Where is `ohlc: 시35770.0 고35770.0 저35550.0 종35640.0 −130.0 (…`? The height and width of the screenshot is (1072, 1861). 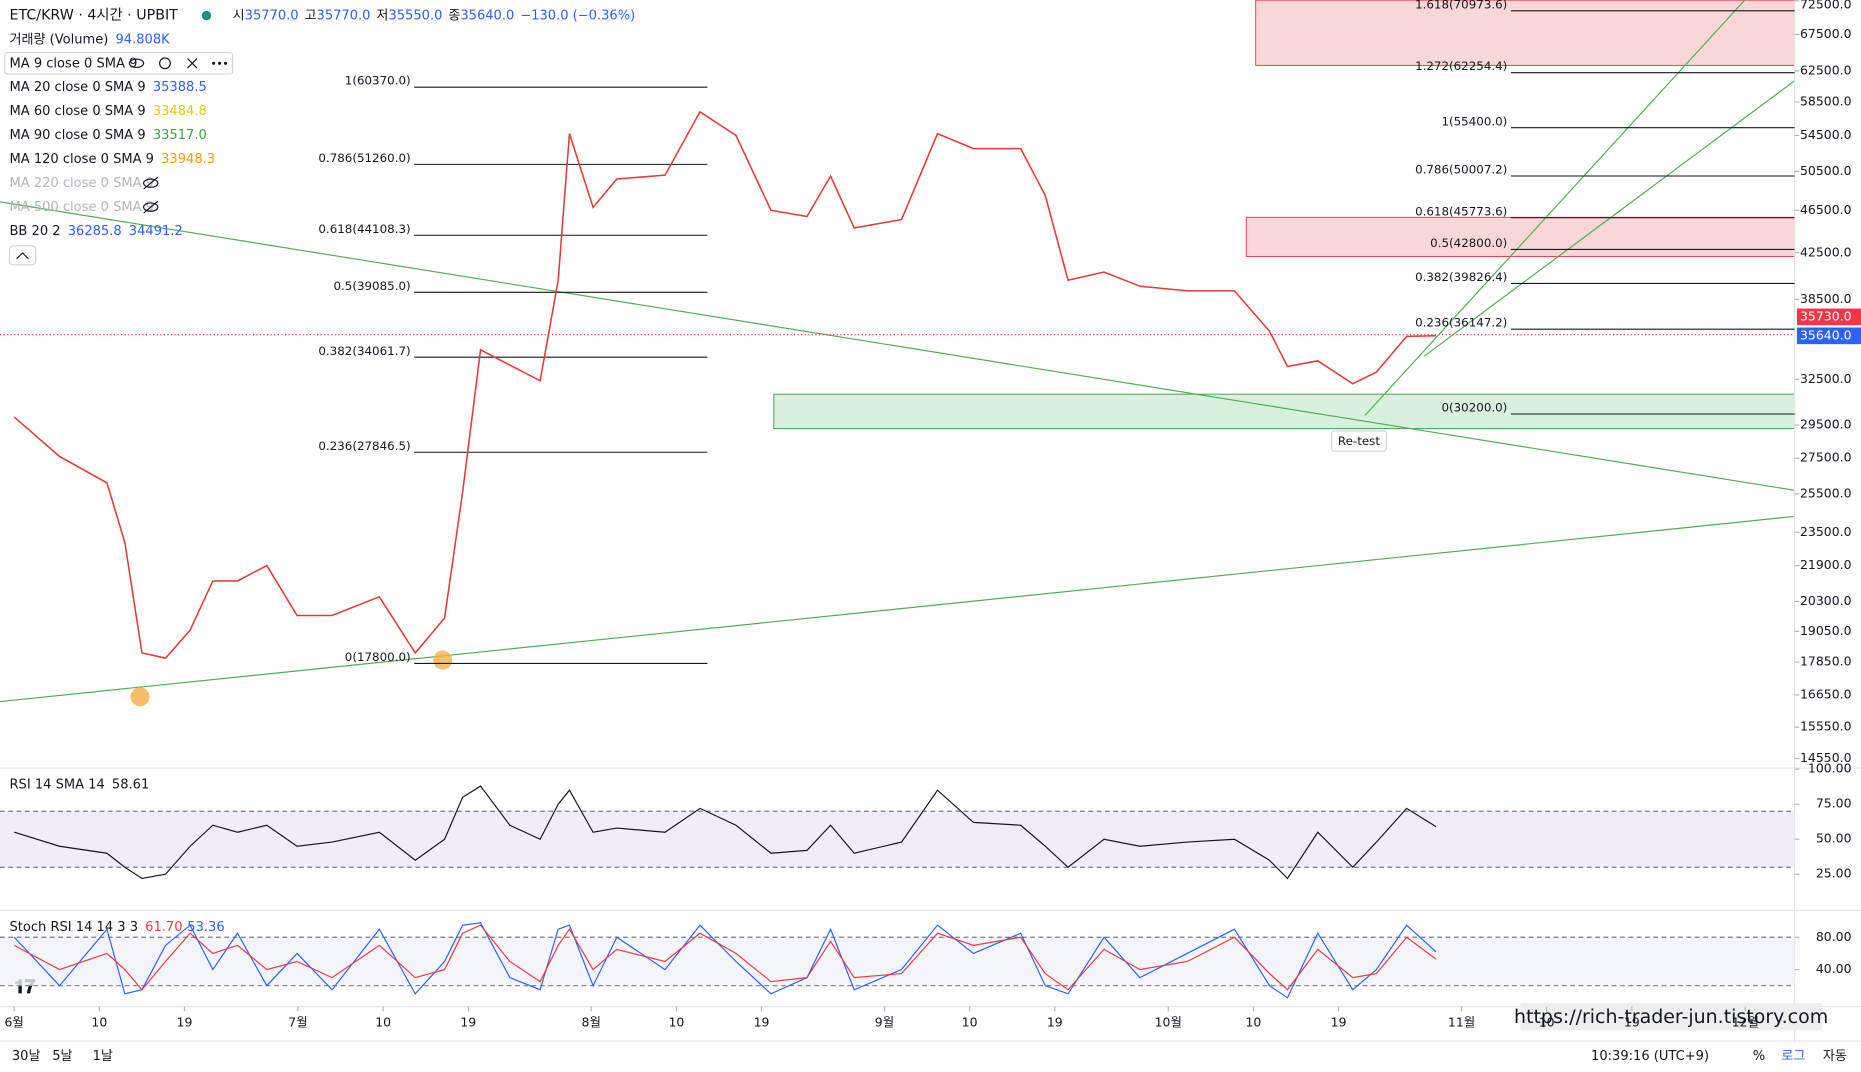 ohlc: 시35770.0 고35770.0 저35550.0 종35640.0 −130.0 (… is located at coordinates (434, 15).